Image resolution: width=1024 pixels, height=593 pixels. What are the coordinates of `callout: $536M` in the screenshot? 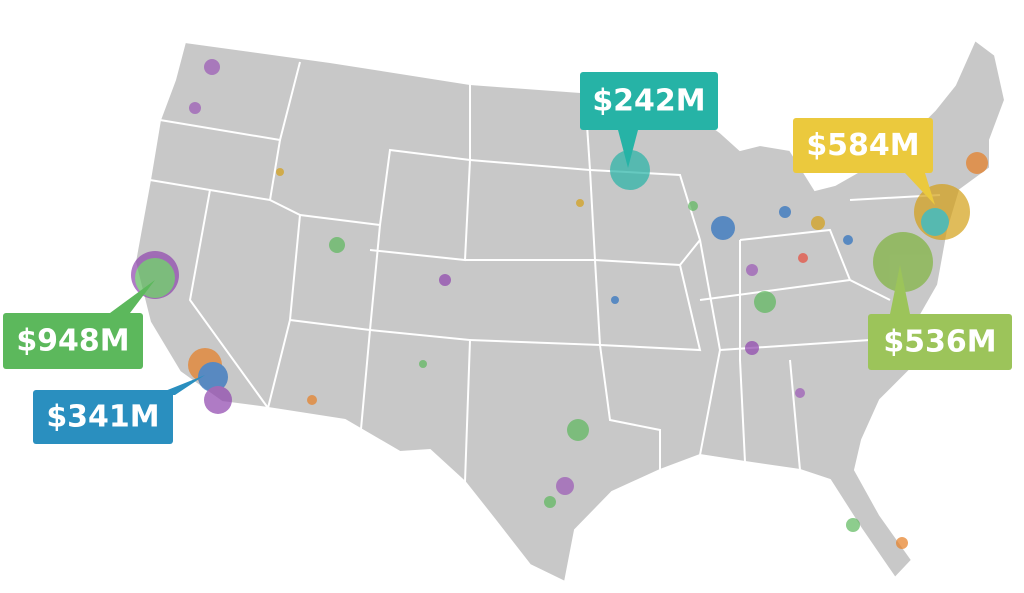 It's located at (940, 317).